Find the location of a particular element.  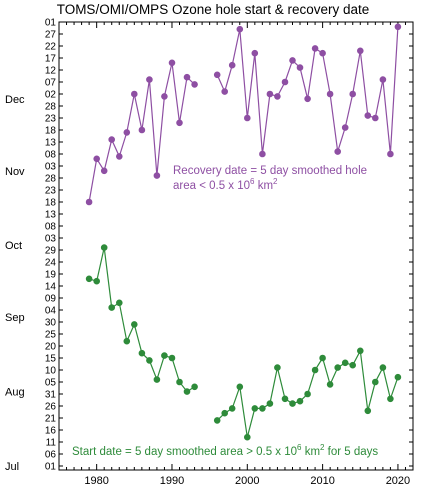

month-label: Nov is located at coordinates (15, 172).